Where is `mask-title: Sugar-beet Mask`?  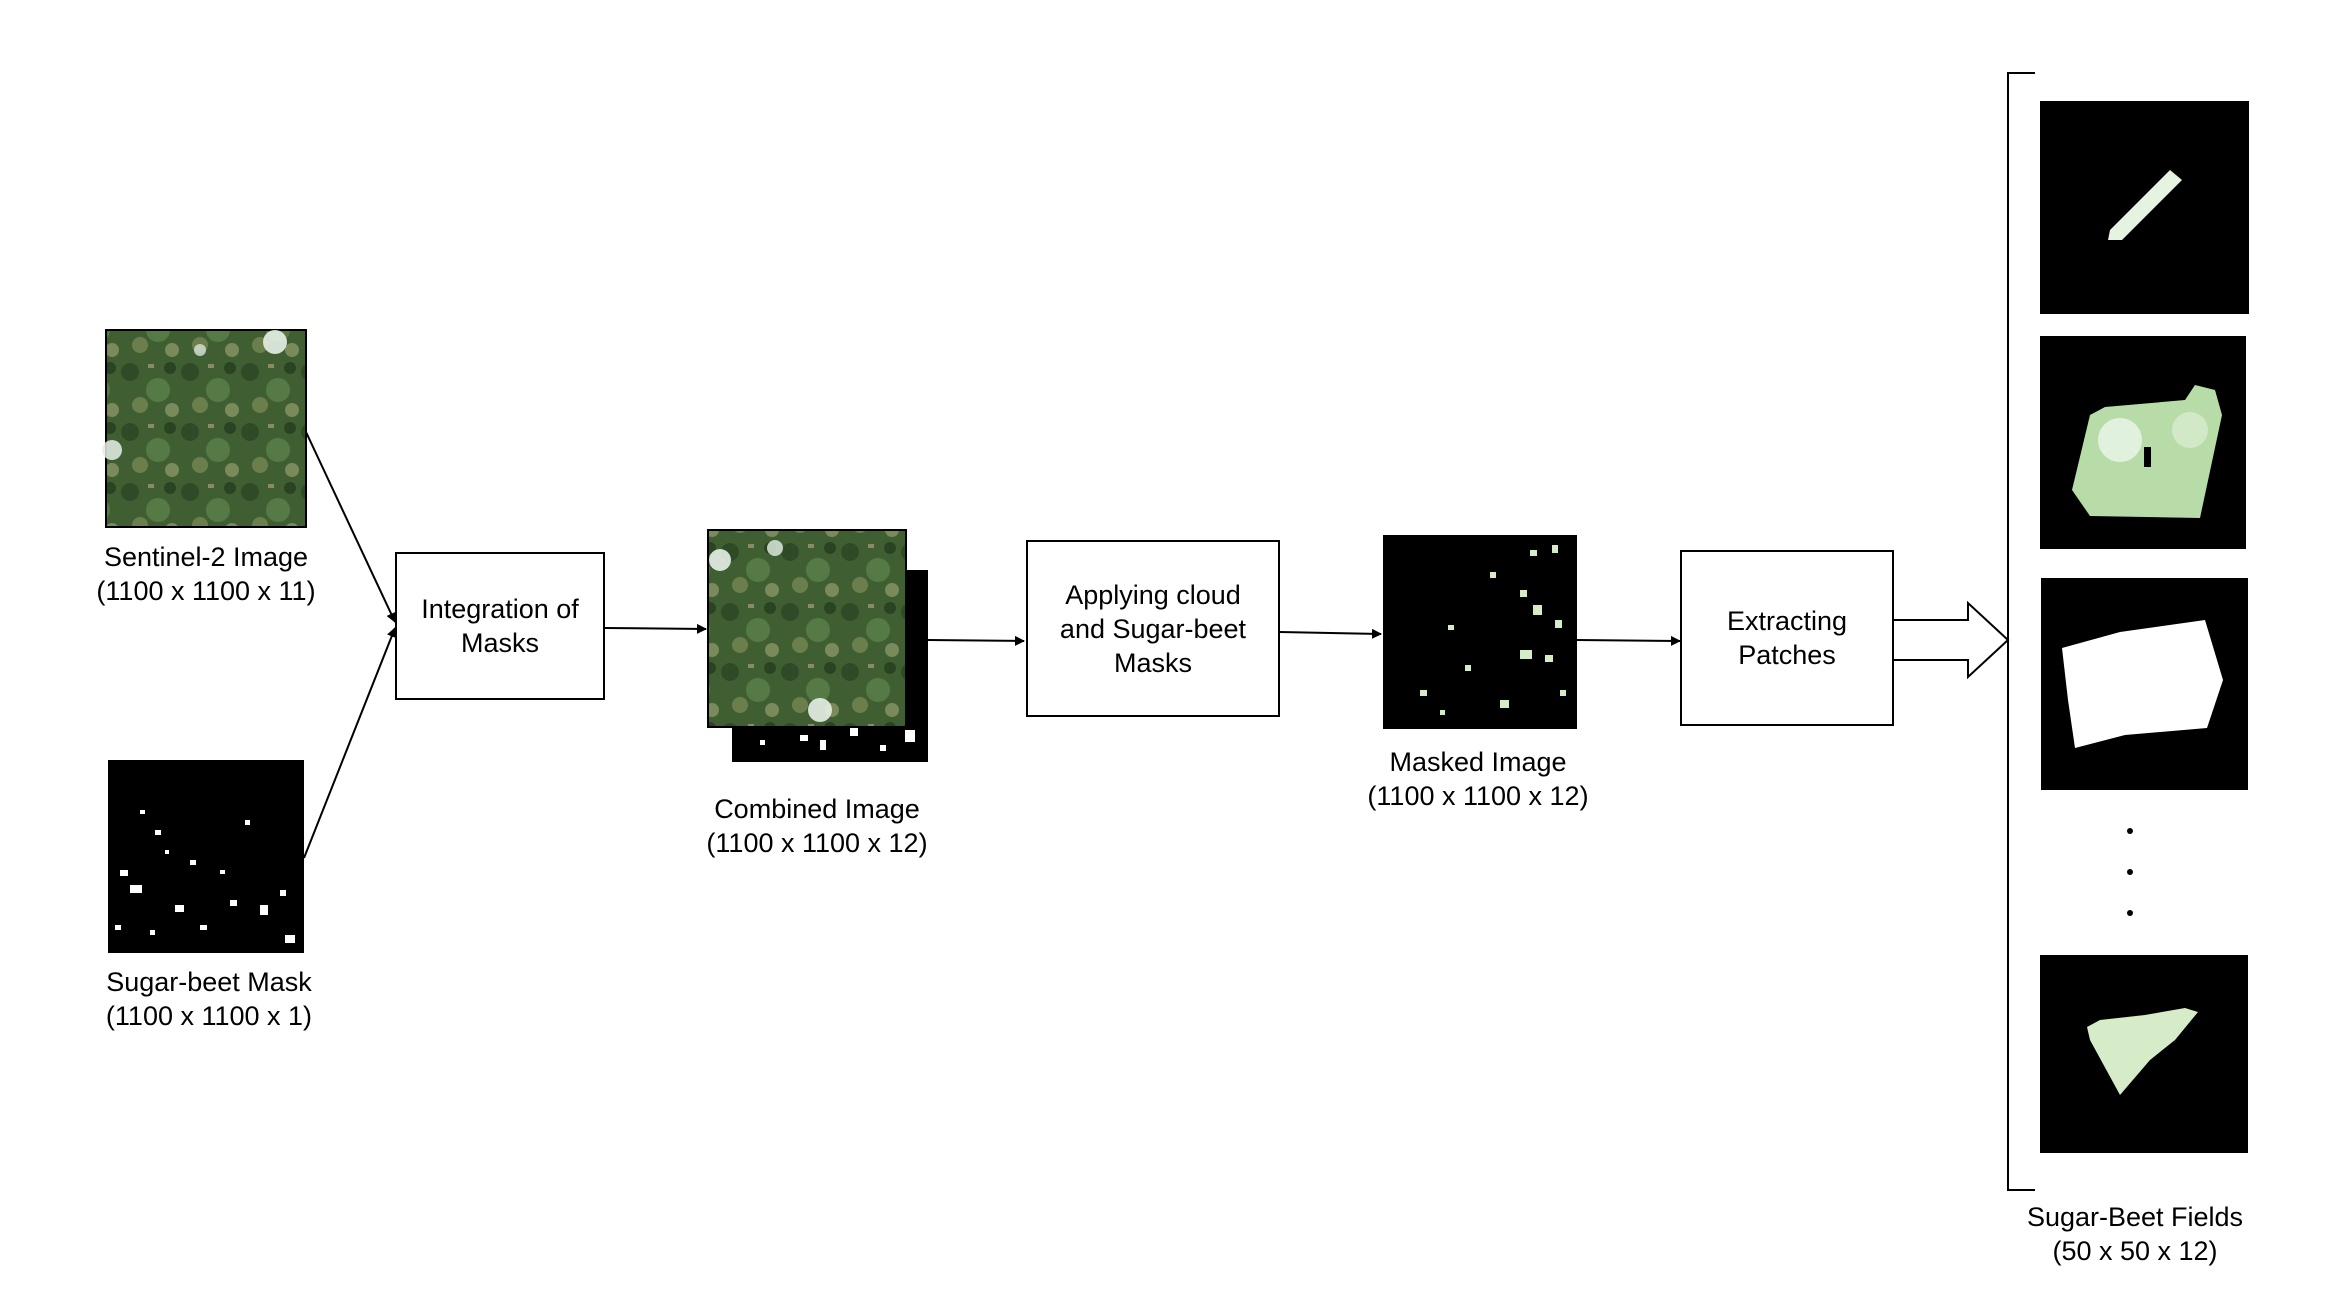 mask-title: Sugar-beet Mask is located at coordinates (209, 982).